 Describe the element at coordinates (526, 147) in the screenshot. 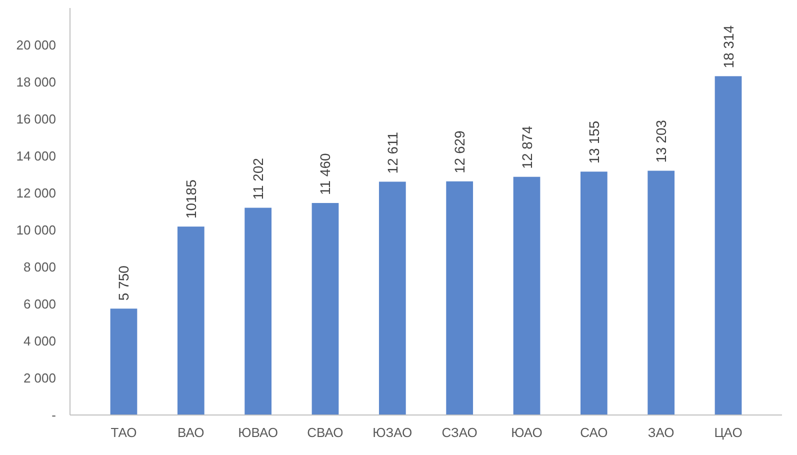

I see `data-label: 12 874` at that location.